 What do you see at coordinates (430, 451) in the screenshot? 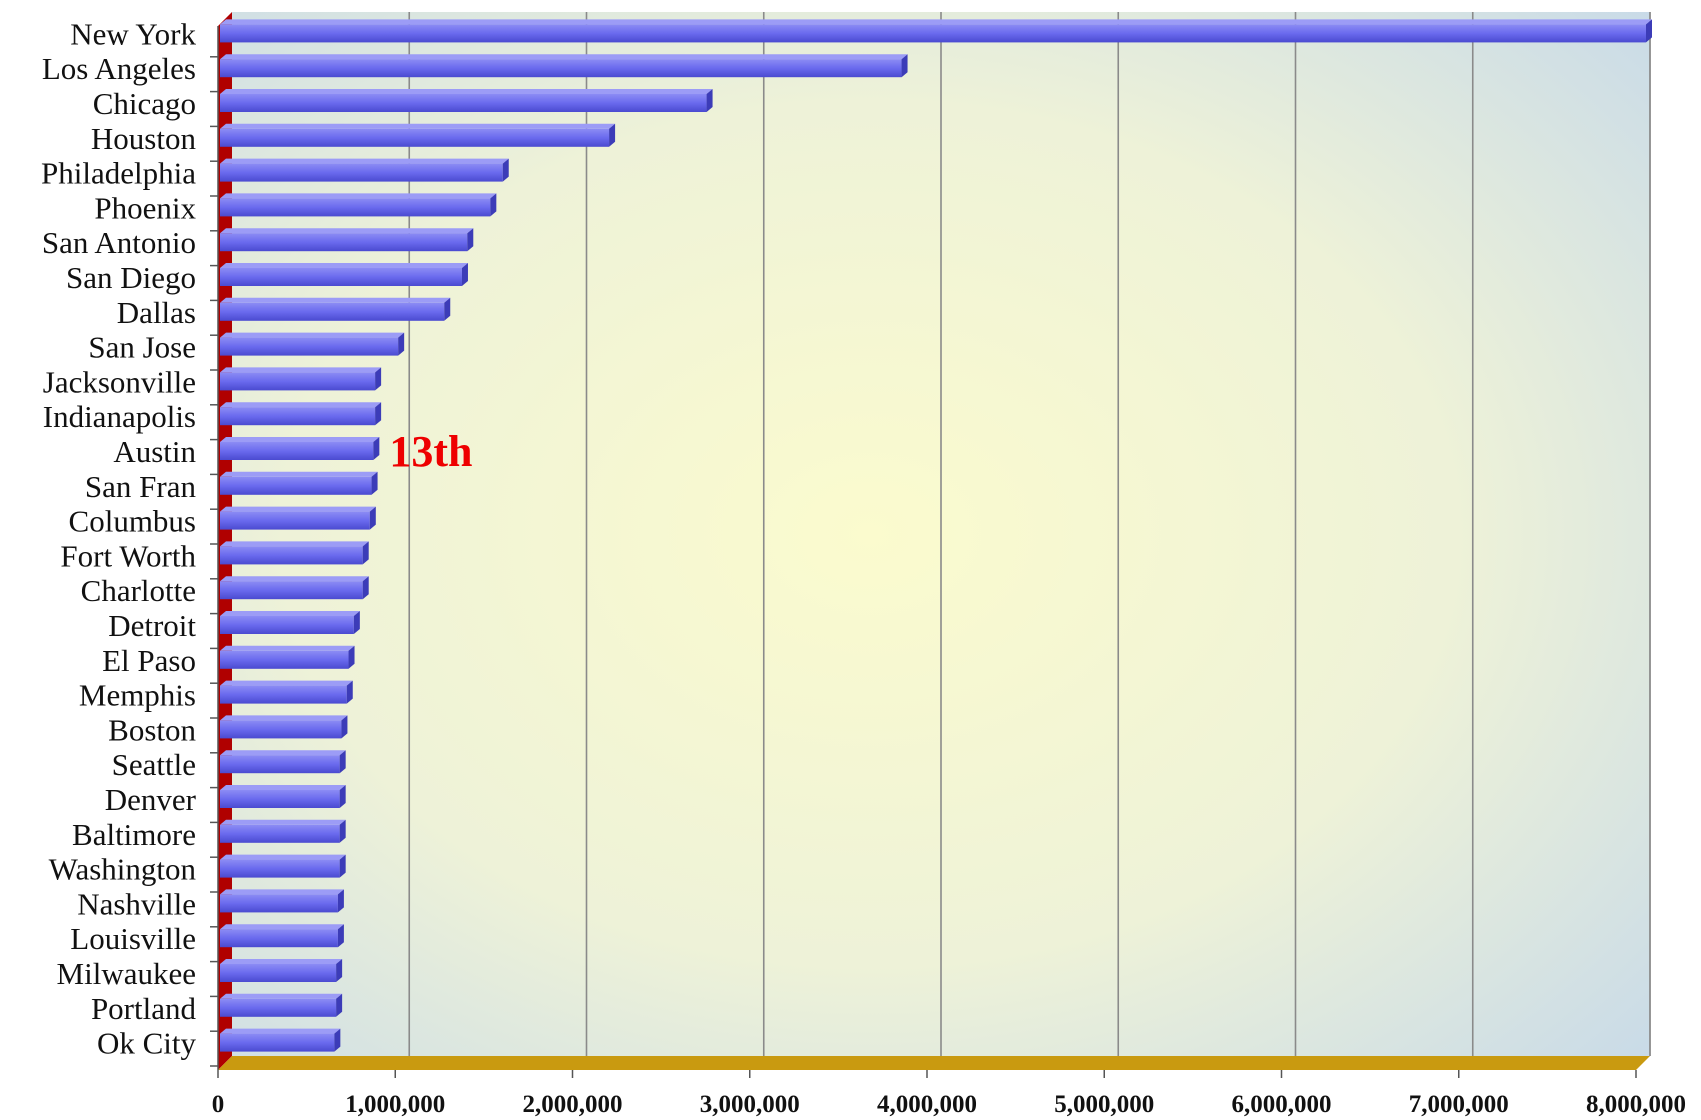
I see `rank-annotation: 13th` at bounding box center [430, 451].